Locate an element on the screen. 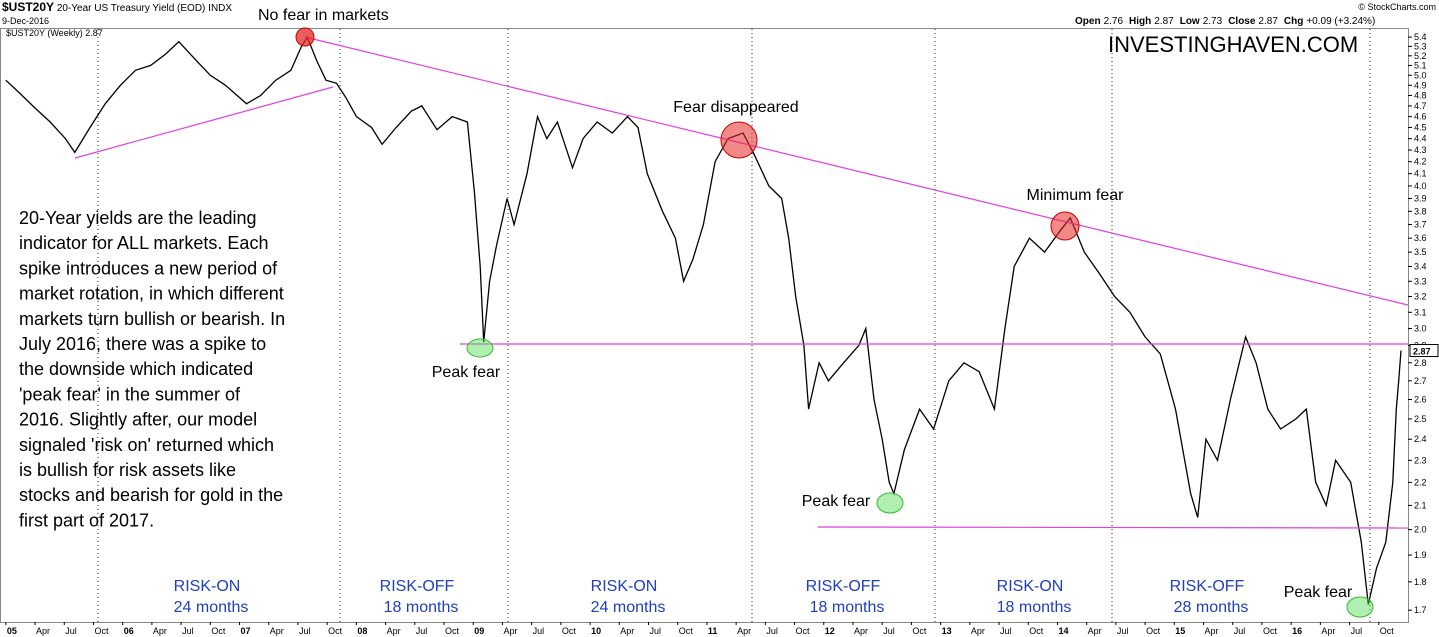 This screenshot has width=1439, height=637. y-tick-label: 5.1 is located at coordinates (1420, 65).